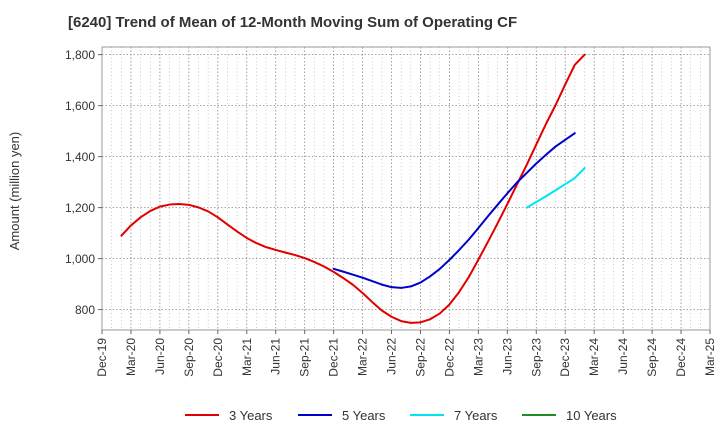 The image size is (720, 440). Describe the element at coordinates (652, 357) in the screenshot. I see `x-tick-label: Sep-24` at that location.